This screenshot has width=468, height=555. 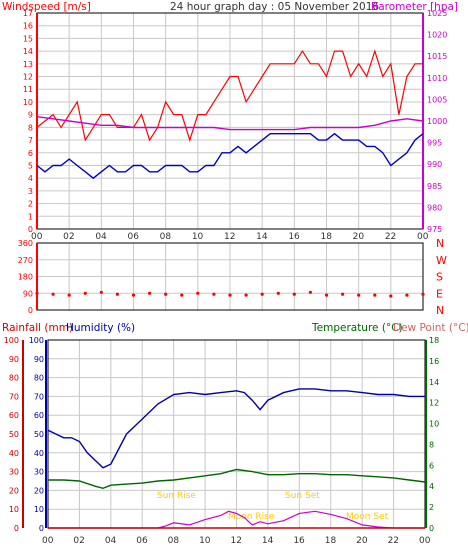 What do you see at coordinates (431, 465) in the screenshot?
I see `temperature-y-tick: 6` at bounding box center [431, 465].